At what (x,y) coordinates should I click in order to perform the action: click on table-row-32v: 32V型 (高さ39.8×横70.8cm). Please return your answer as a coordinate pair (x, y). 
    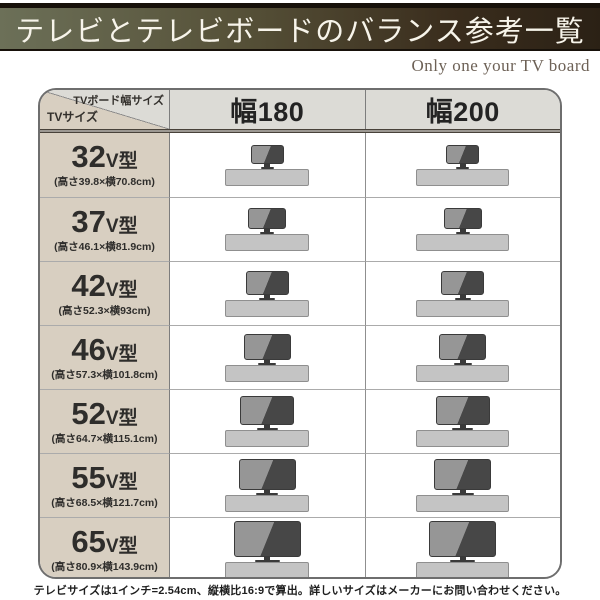
    Looking at the image, I should click on (300, 165).